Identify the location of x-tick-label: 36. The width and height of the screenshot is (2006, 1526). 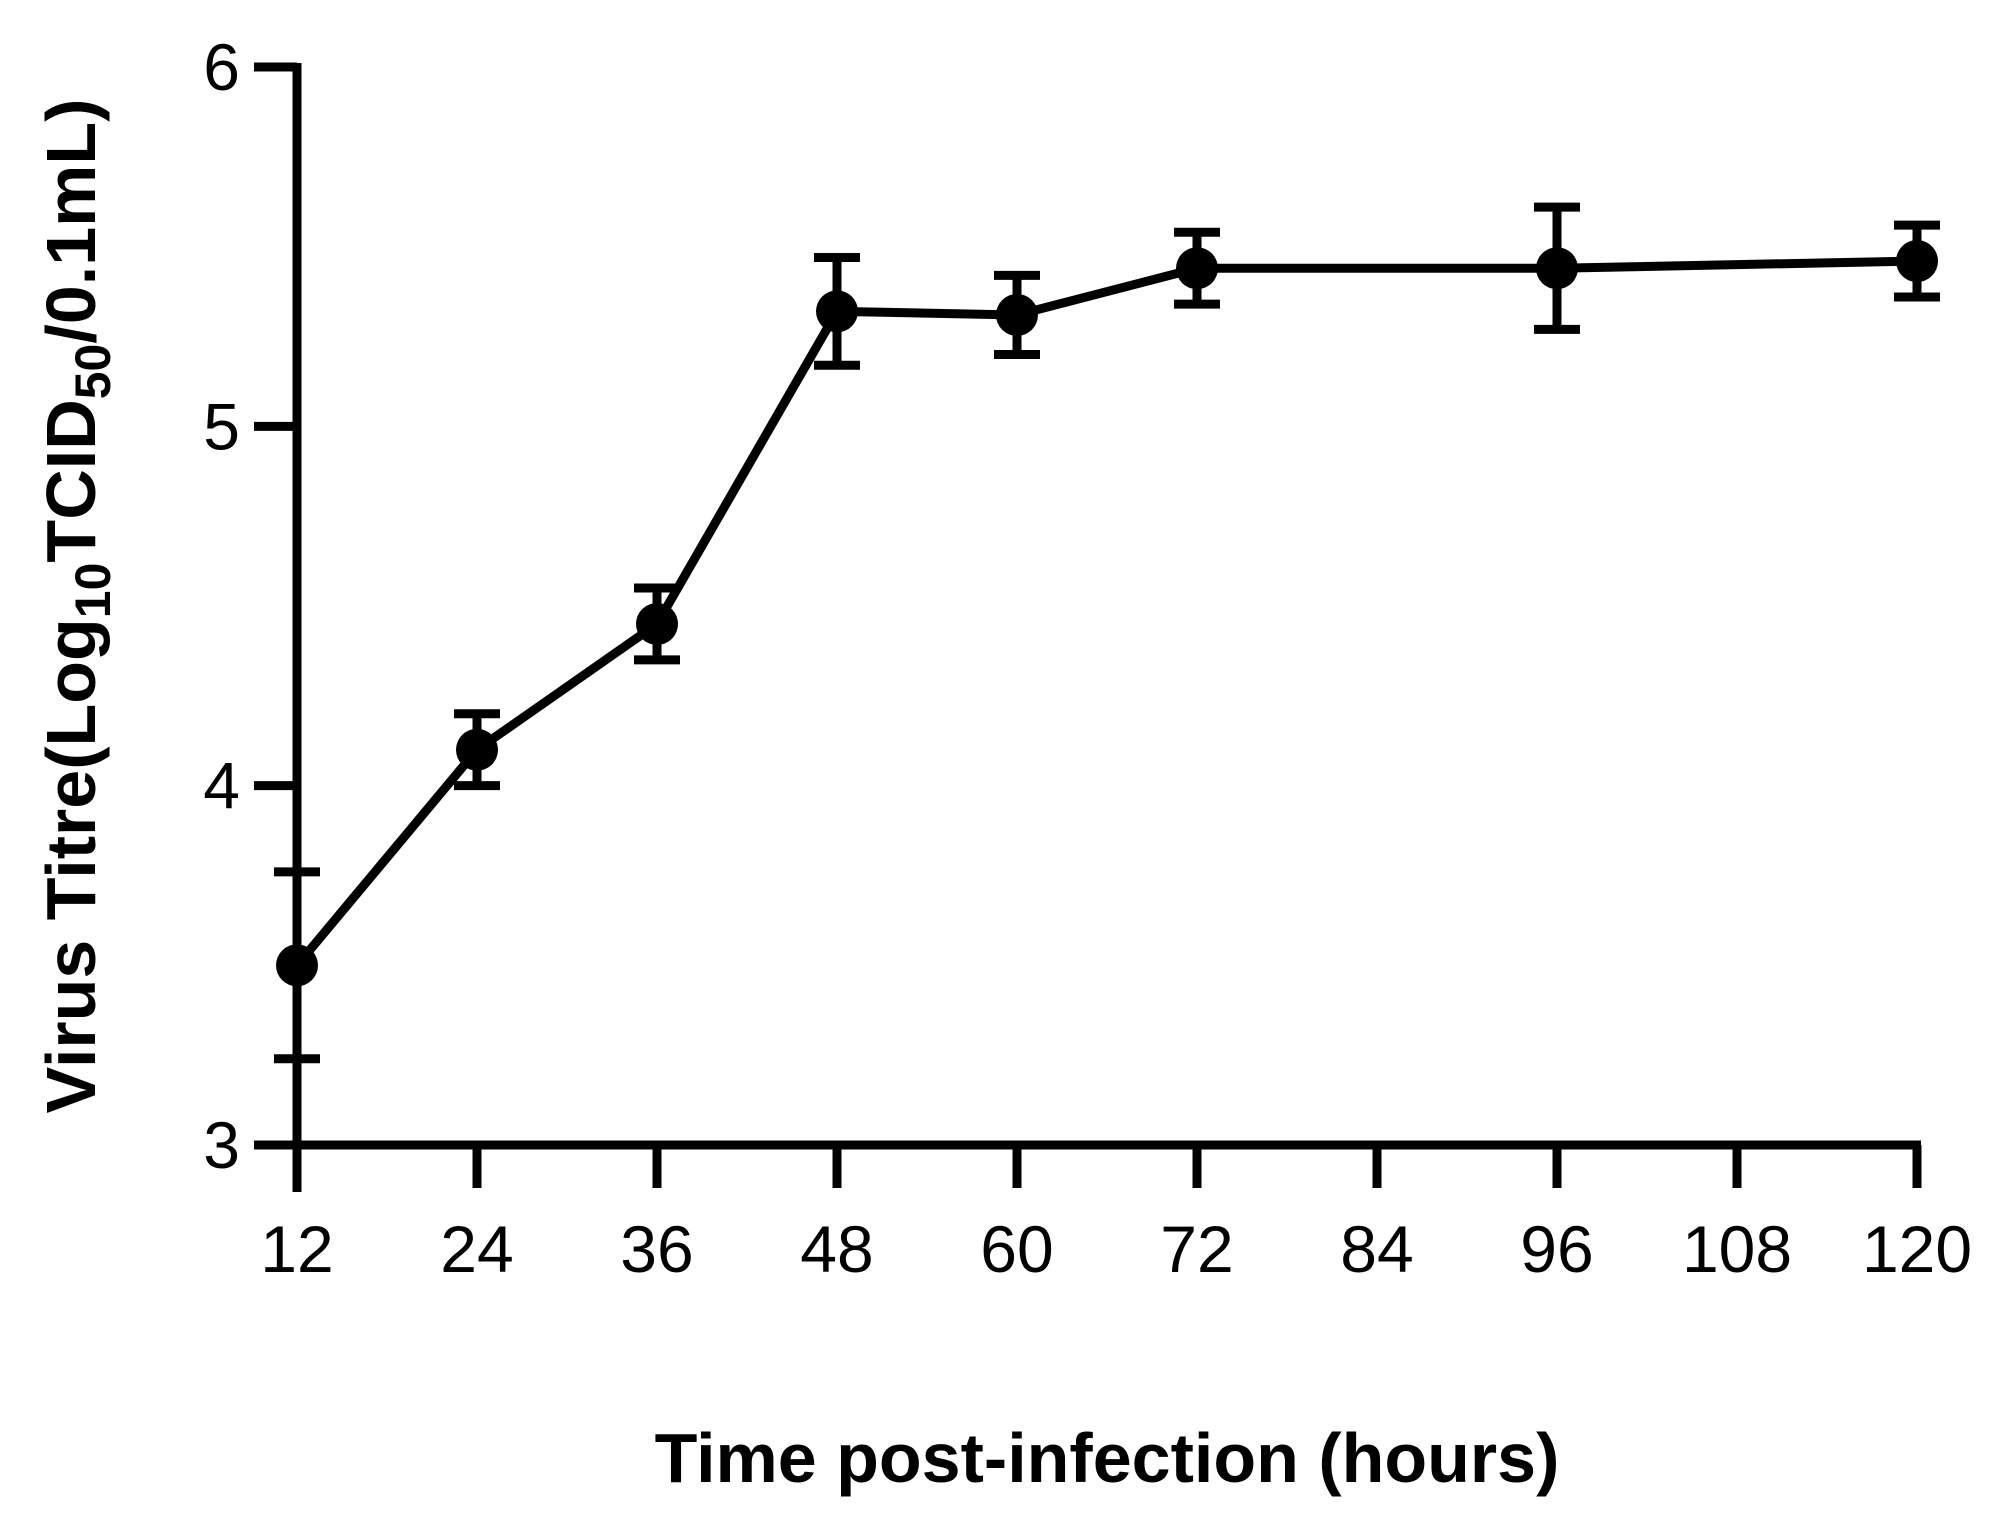
(656, 1249).